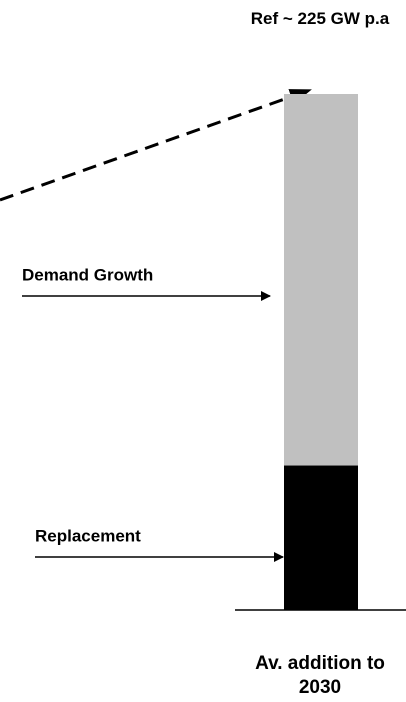  What do you see at coordinates (156, 145) in the screenshot?
I see `reference-arrow` at bounding box center [156, 145].